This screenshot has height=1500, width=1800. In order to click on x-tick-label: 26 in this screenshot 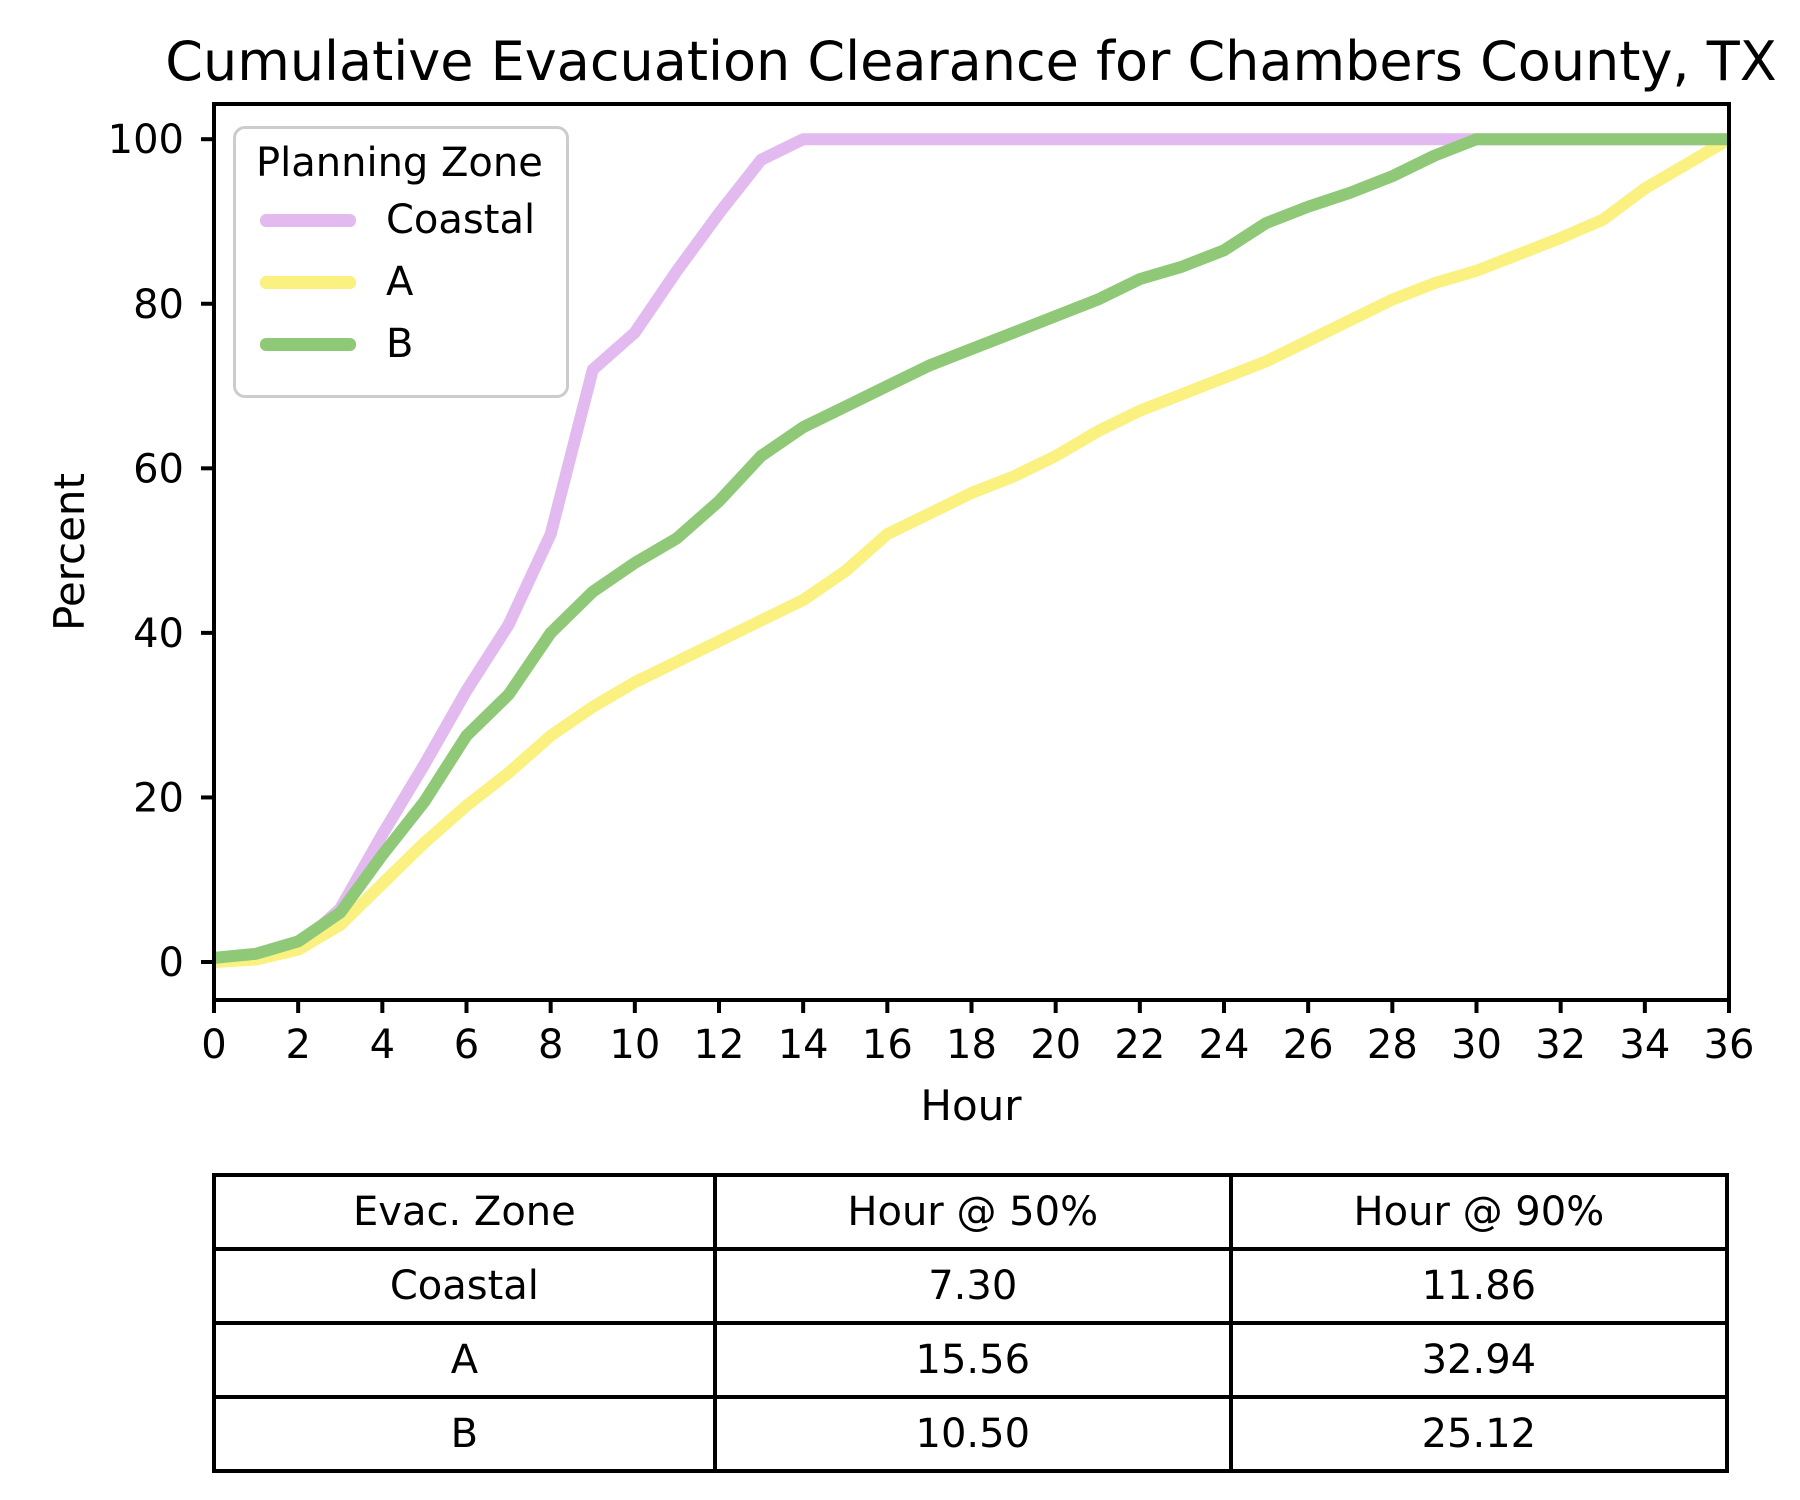, I will do `click(1308, 1045)`.